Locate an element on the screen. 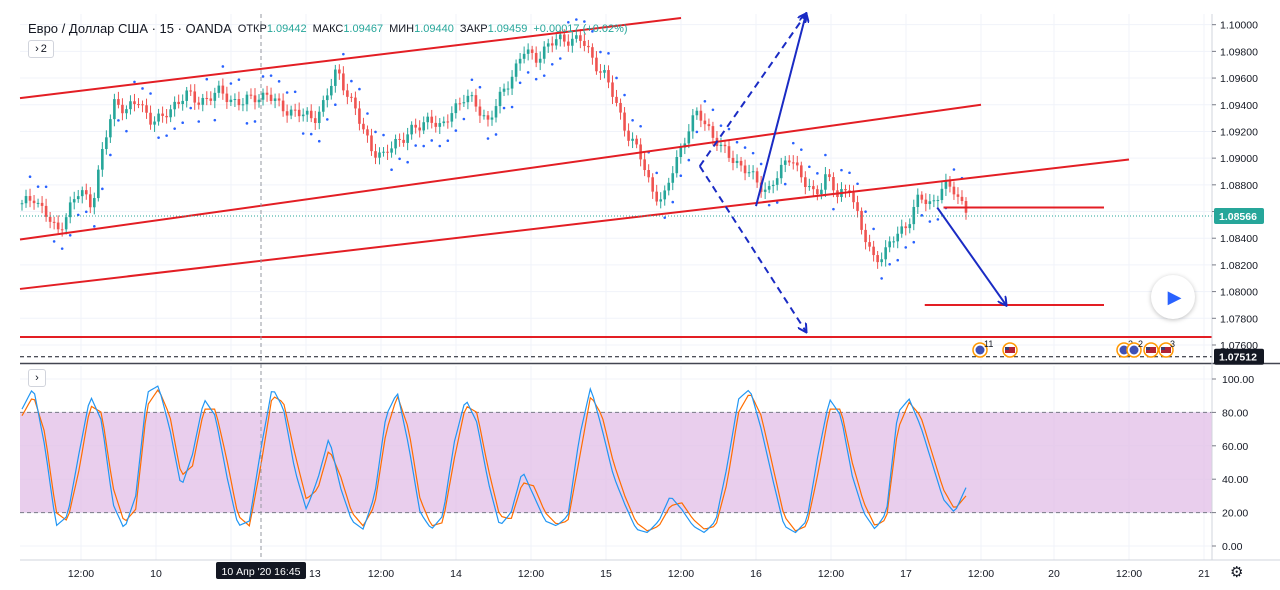  economic-event-icon: 11 is located at coordinates (982, 348).